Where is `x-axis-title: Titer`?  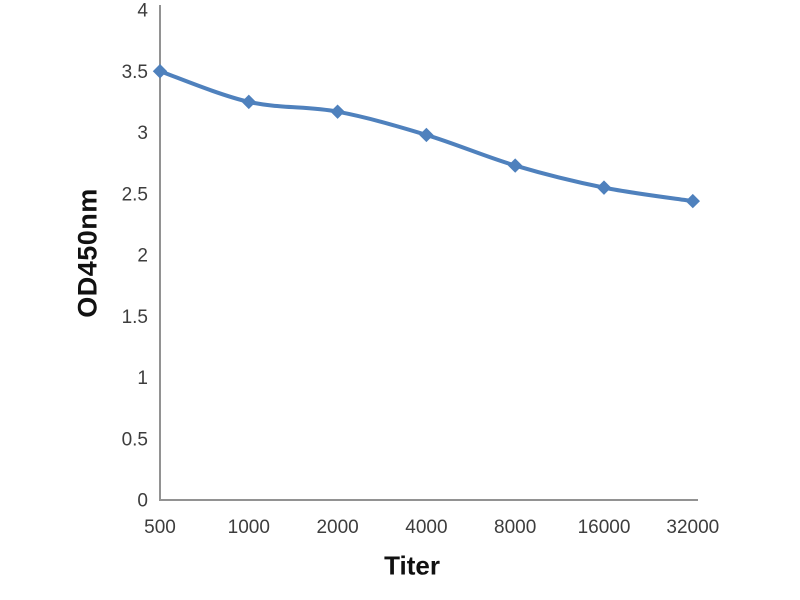 x-axis-title: Titer is located at coordinates (412, 565).